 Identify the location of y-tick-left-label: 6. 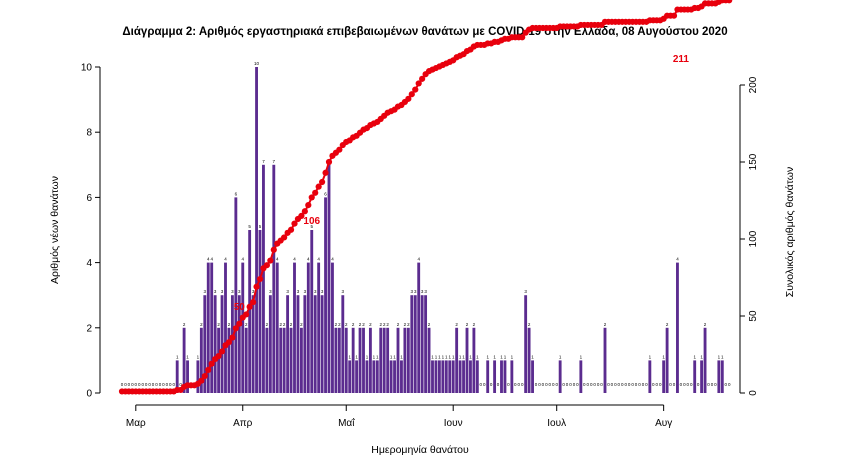
(89, 198).